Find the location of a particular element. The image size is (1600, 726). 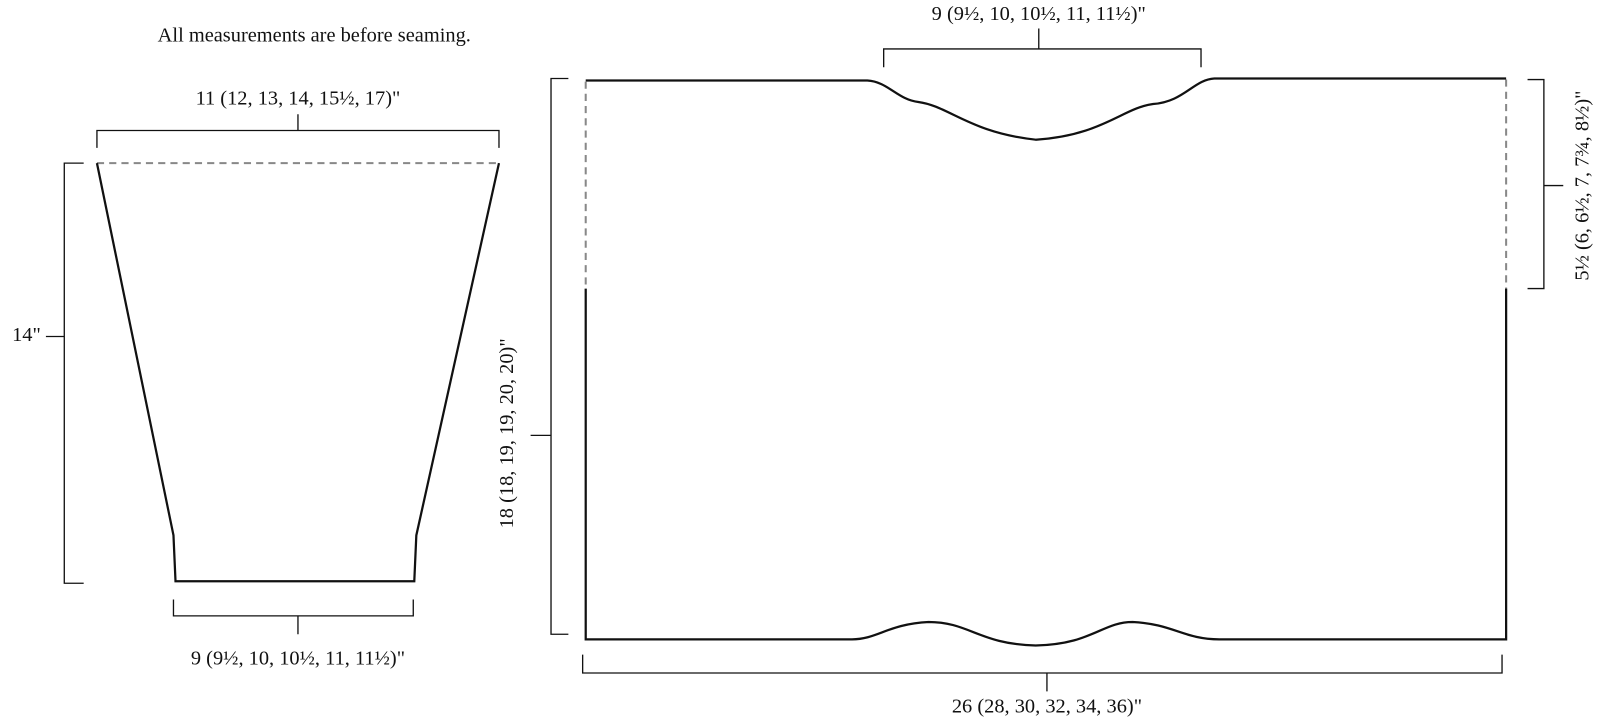

body-width: 26 (28, 30, 32, 34, 36)" is located at coordinates (1047, 706).